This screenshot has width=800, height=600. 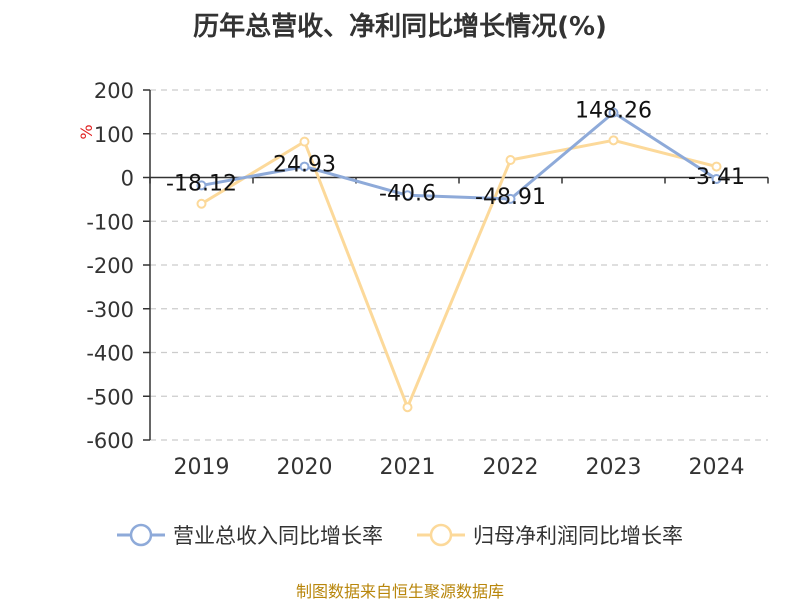 I want to click on x-tick-label: 2020, so click(x=305, y=467).